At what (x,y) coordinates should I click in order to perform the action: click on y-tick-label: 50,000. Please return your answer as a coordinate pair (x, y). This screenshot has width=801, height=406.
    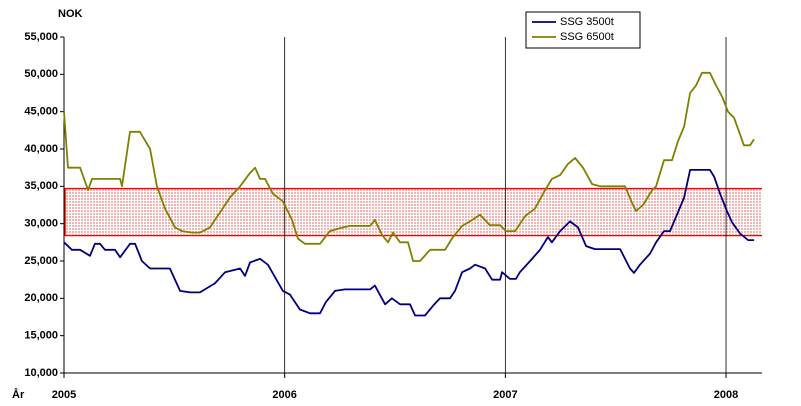
    Looking at the image, I should click on (41, 74).